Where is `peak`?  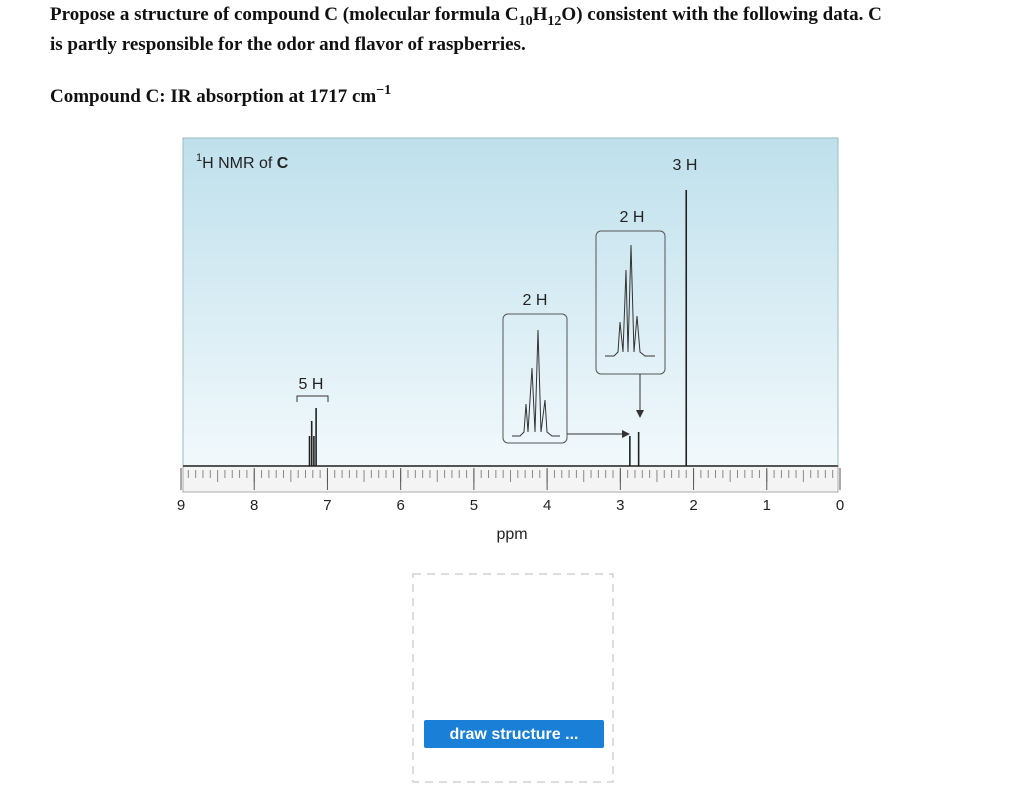
peak is located at coordinates (312, 437).